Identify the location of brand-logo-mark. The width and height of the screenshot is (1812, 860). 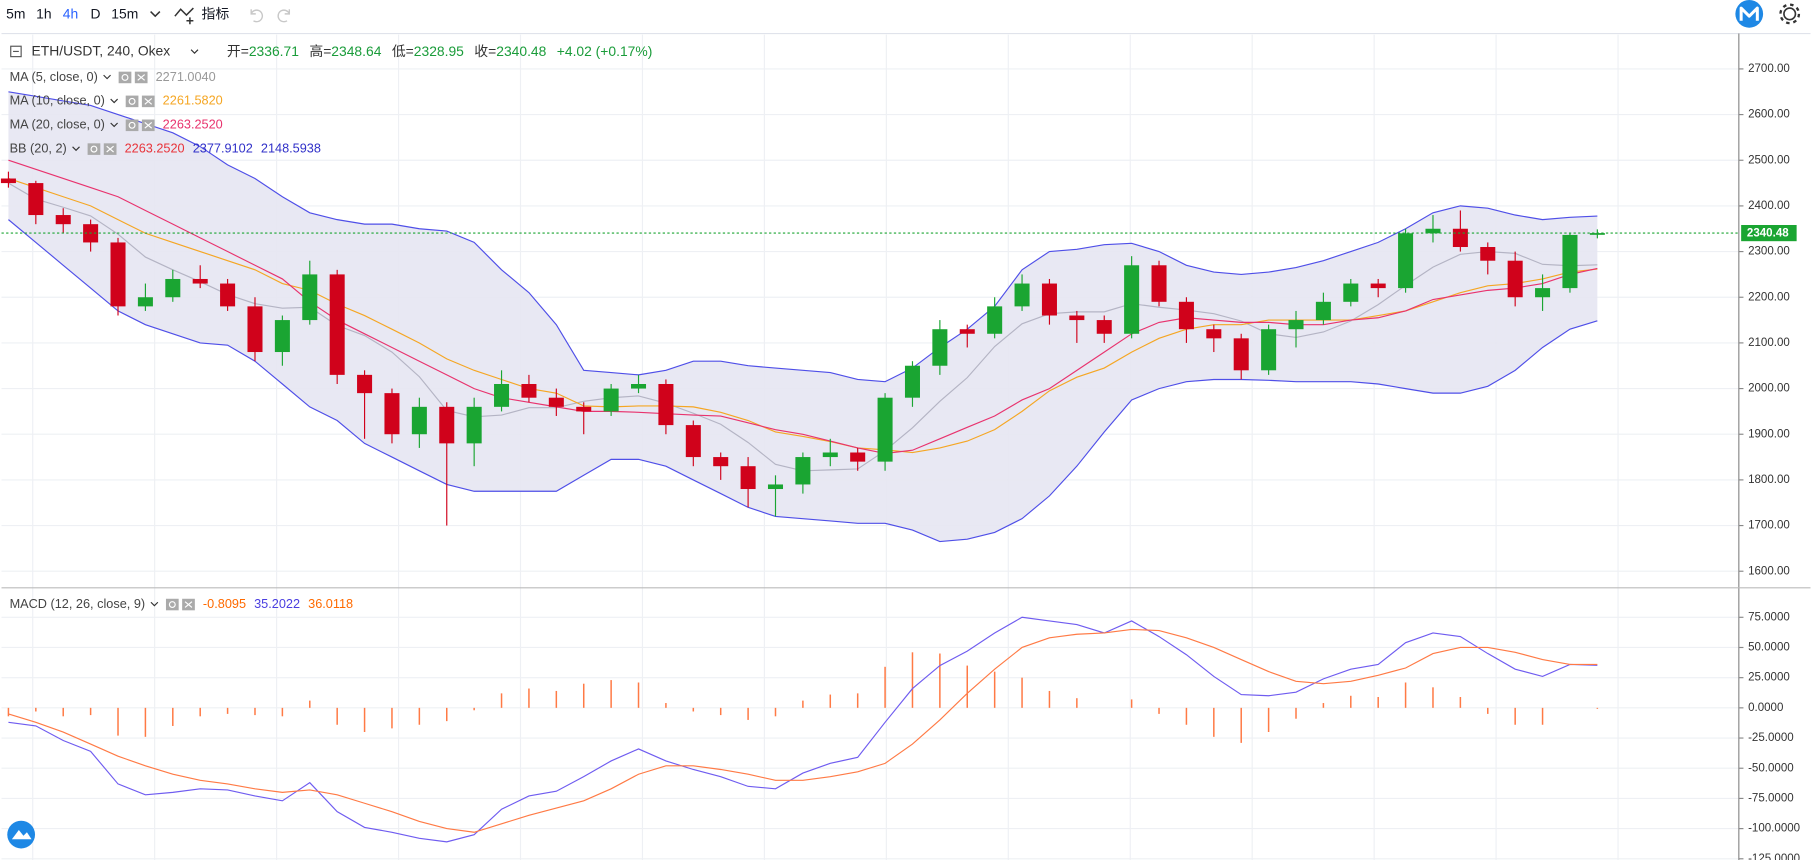
(1749, 13).